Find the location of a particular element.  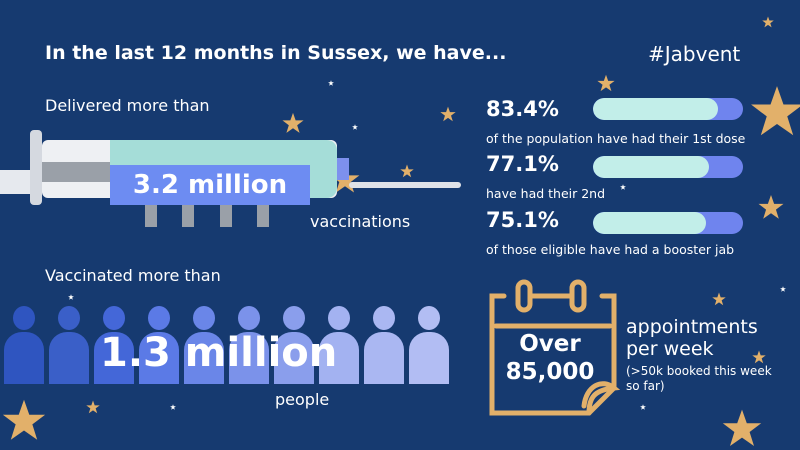

vaccinations-intro: Delivered more than is located at coordinates (127, 105).